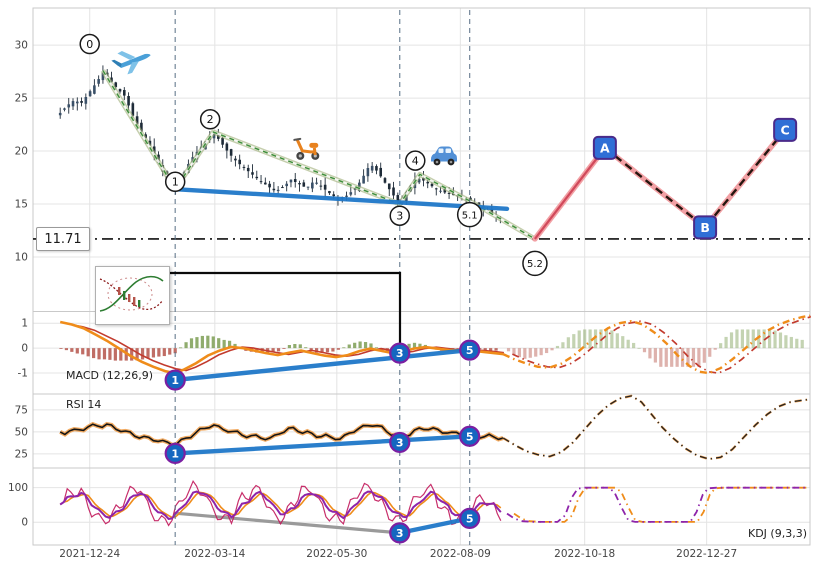 The image size is (819, 568). What do you see at coordinates (21, 410) in the screenshot?
I see `y-tick-label: 75` at bounding box center [21, 410].